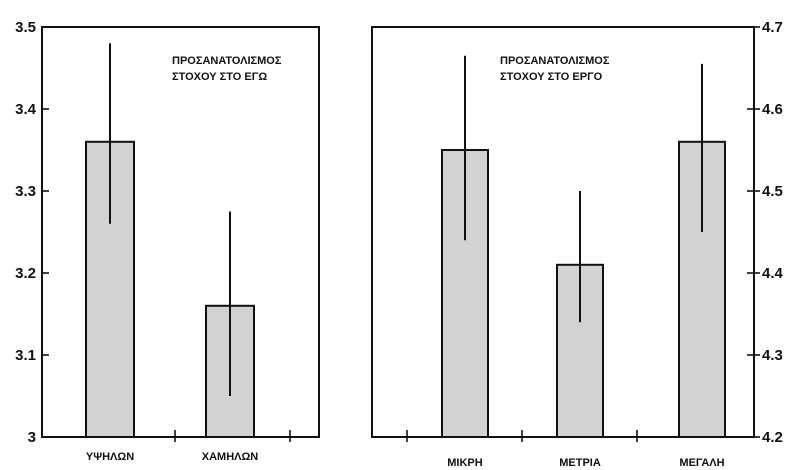 This screenshot has height=470, width=803. What do you see at coordinates (772, 355) in the screenshot?
I see `y-tick-label-right-1: 4.3` at bounding box center [772, 355].